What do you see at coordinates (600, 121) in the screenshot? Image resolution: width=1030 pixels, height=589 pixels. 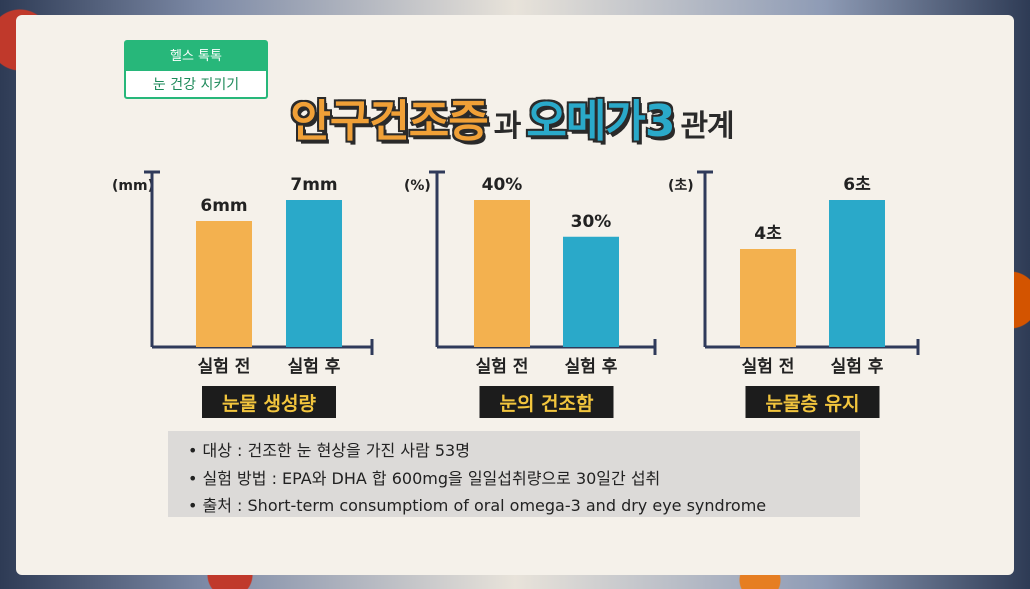 I see `headline-omega3: 오메가3` at bounding box center [600, 121].